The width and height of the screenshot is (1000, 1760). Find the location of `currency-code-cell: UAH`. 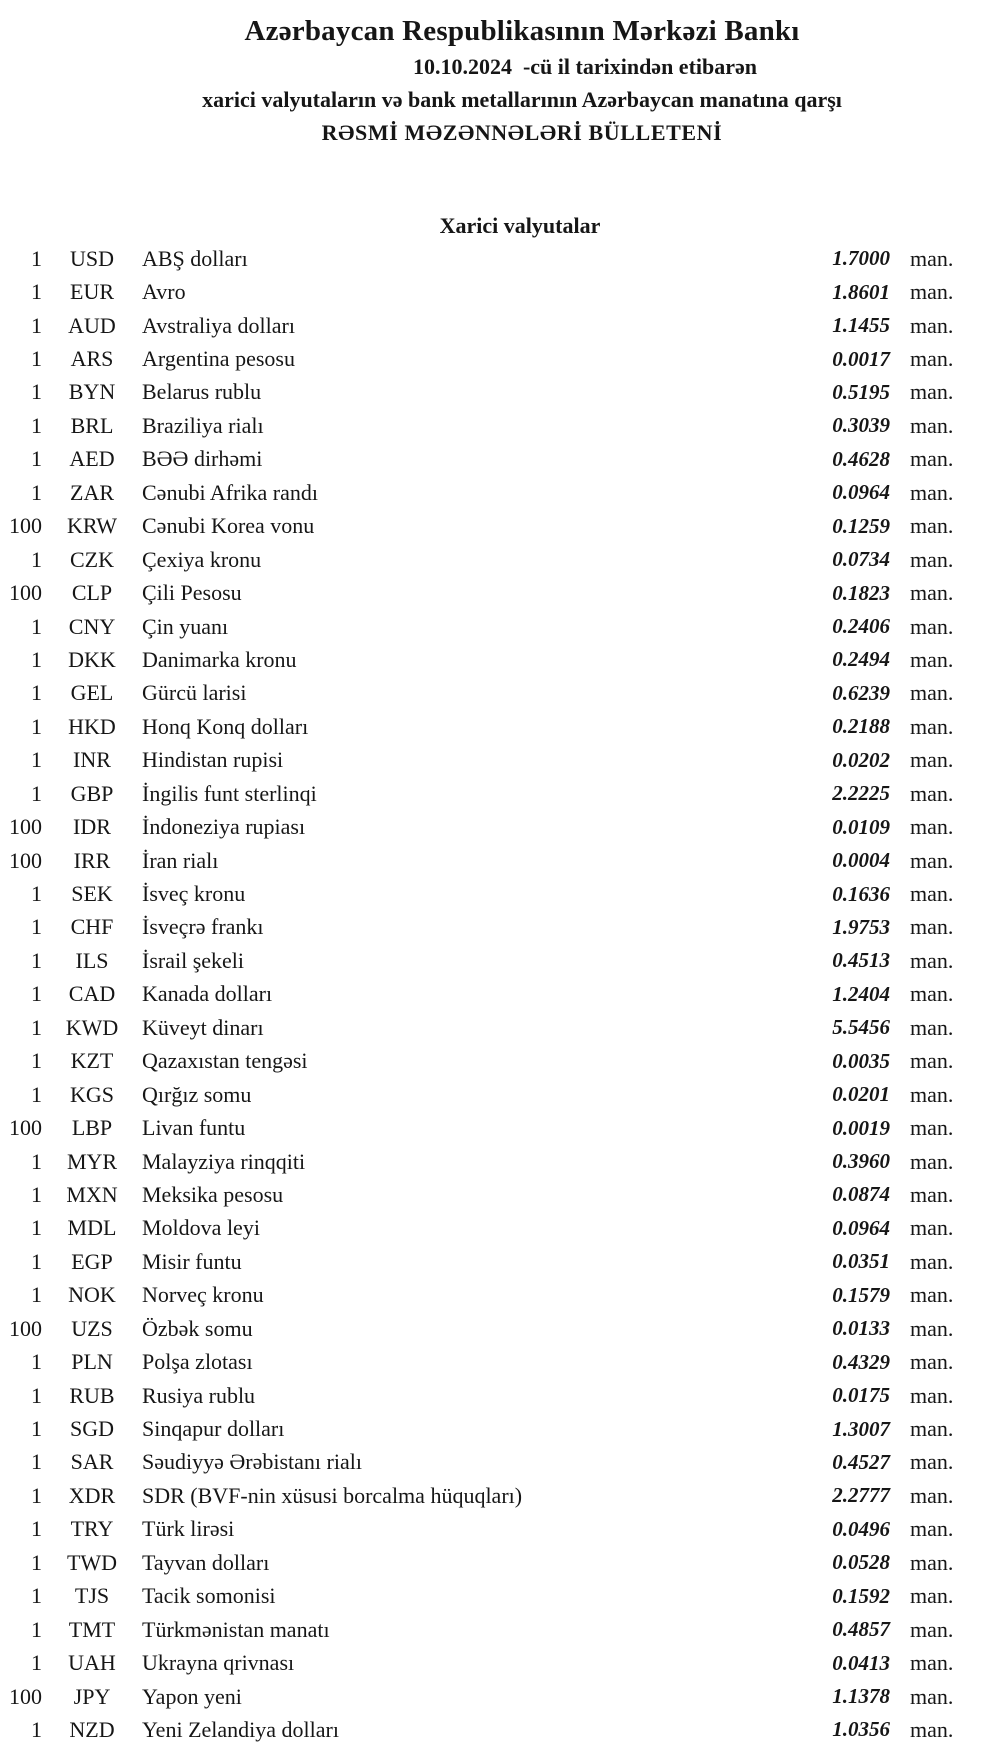

currency-code-cell: UAH is located at coordinates (92, 1663).